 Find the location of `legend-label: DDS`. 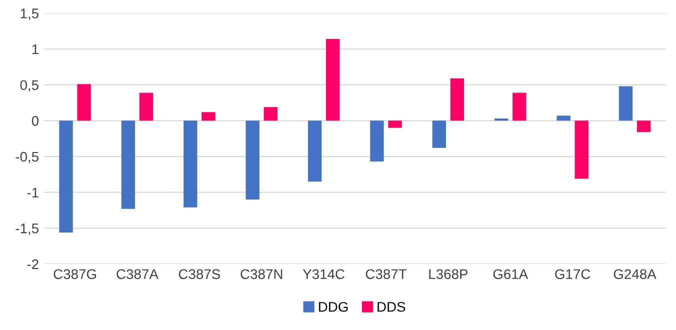

legend-label: DDS is located at coordinates (392, 307).